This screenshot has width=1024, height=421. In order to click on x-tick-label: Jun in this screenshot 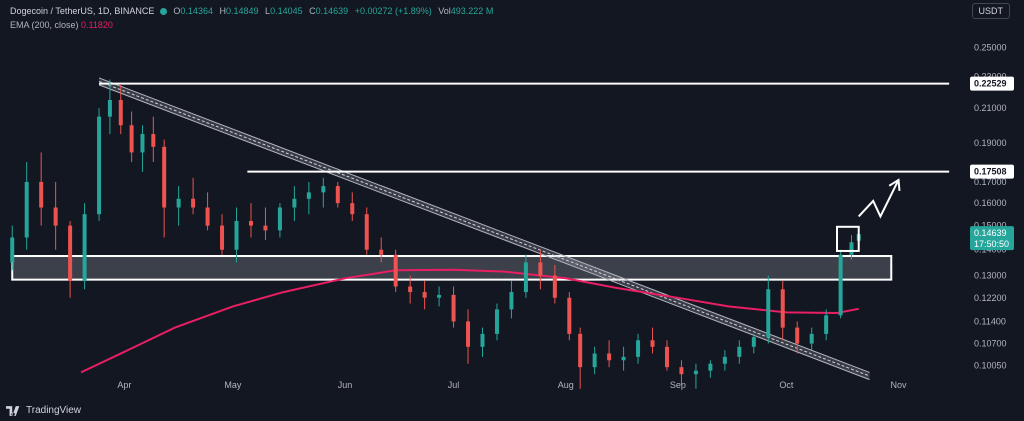, I will do `click(345, 385)`.